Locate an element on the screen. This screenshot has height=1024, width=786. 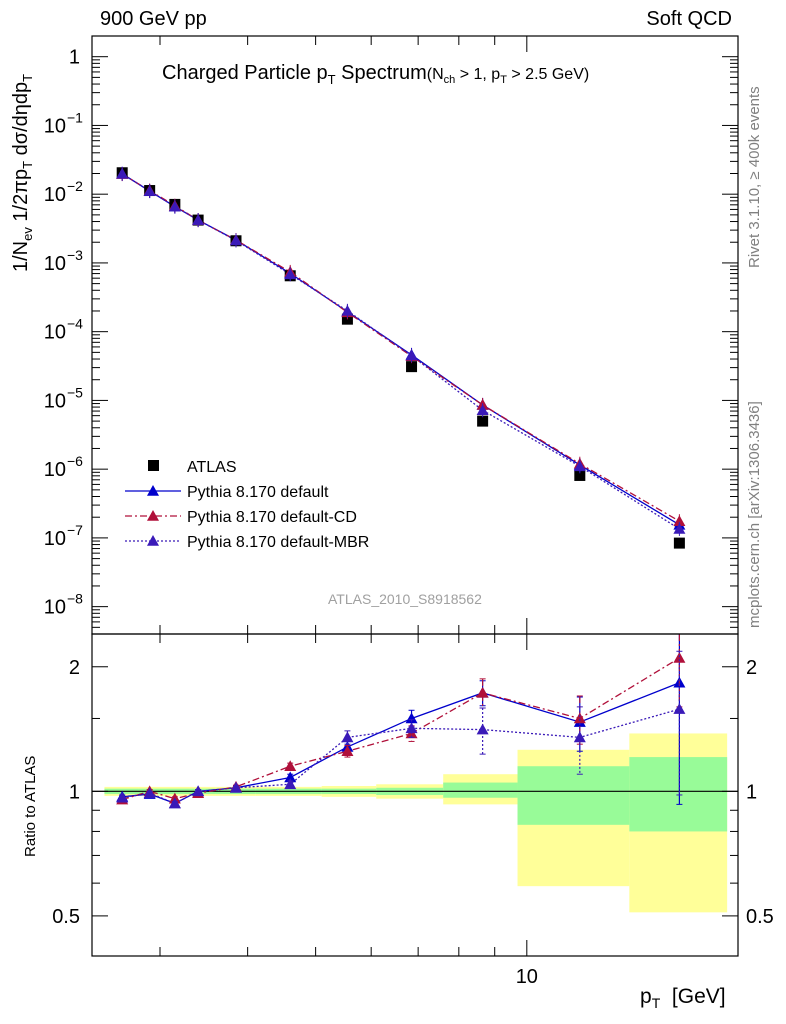
mcplots-label: mcplots.cern.ch [arXiv:1306.3436] is located at coordinates (754, 514).